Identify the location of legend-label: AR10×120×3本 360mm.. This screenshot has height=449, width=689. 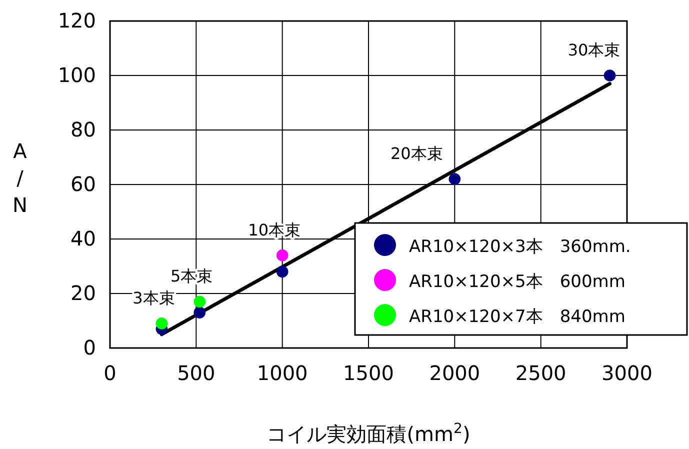
(520, 247).